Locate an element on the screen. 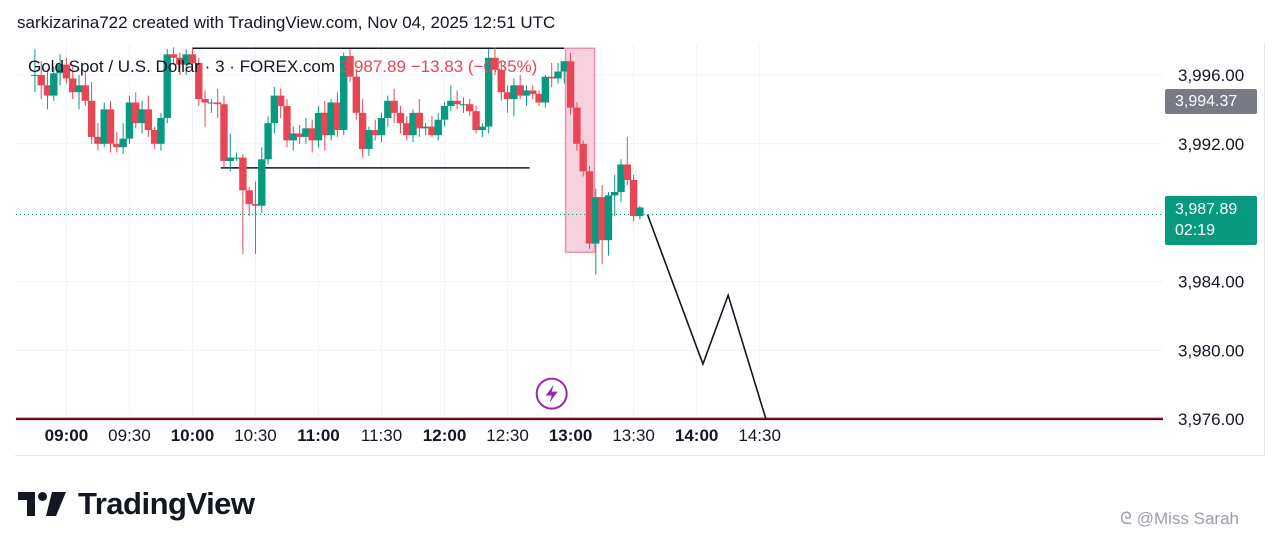 The height and width of the screenshot is (551, 1280). weibo-icon: ᘓ is located at coordinates (1126, 518).